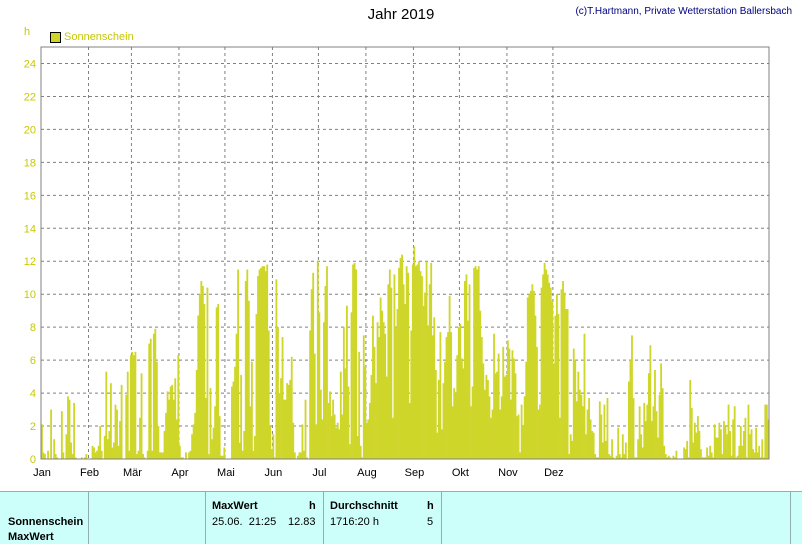 This screenshot has height=544, width=802. Describe the element at coordinates (319, 473) in the screenshot. I see `x-tick-label: Jul` at that location.